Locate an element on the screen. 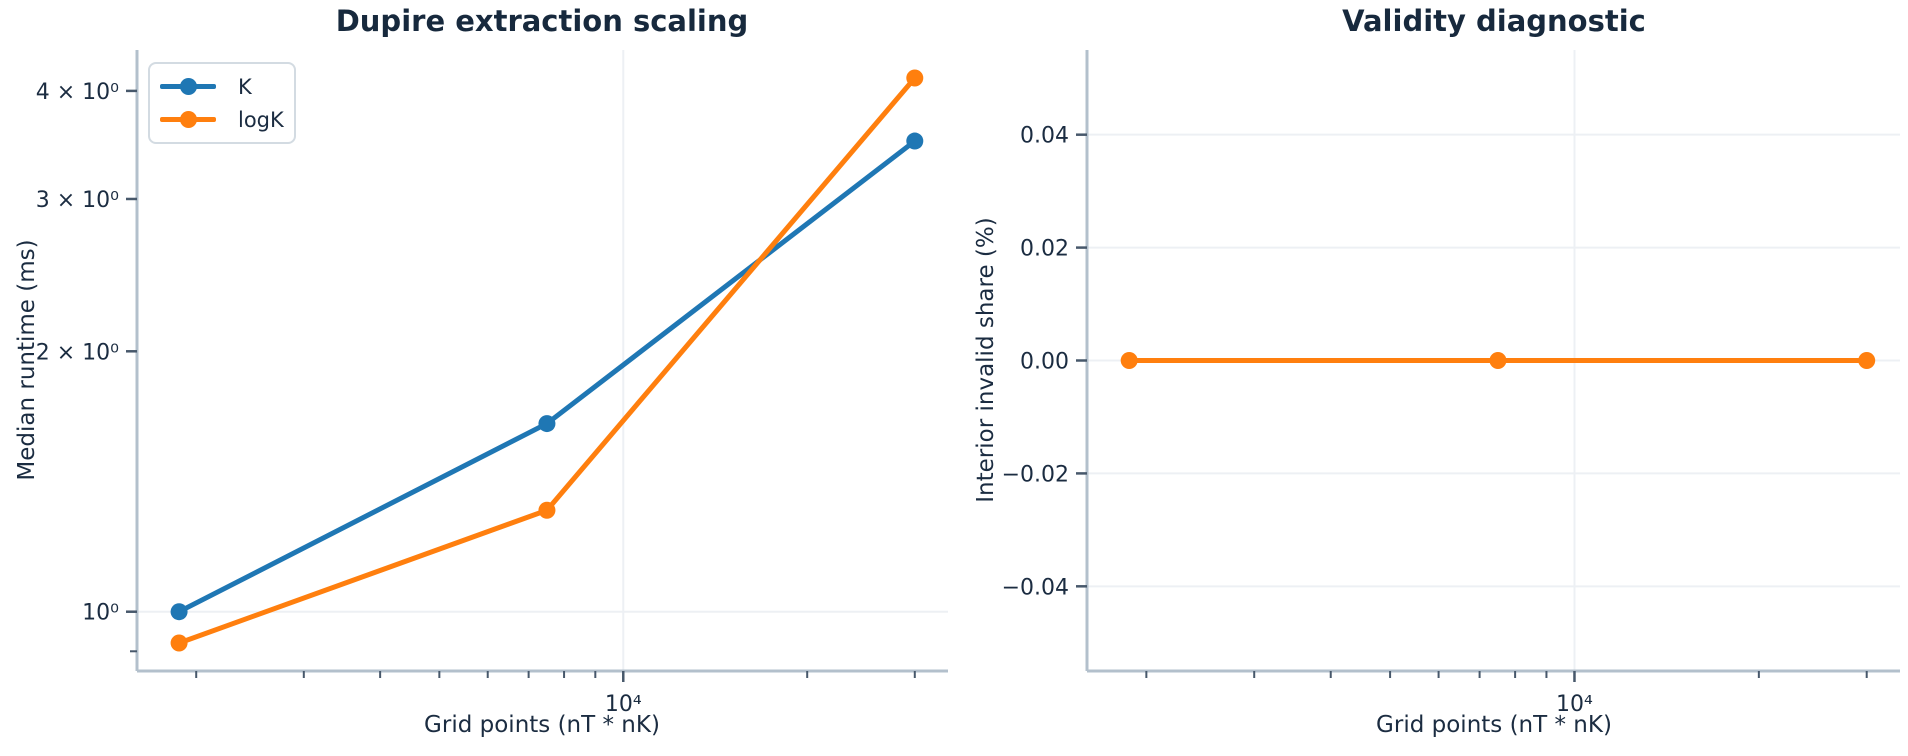 This screenshot has width=1908, height=756. y-tick-label: 0.00 is located at coordinates (1044, 362).